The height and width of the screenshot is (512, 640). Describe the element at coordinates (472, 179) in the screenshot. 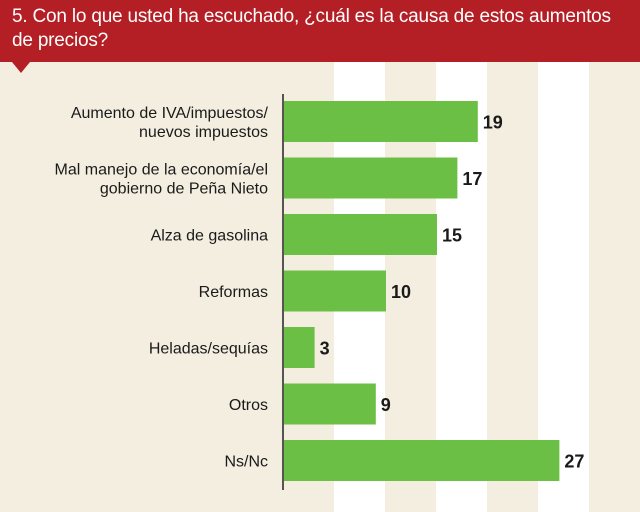

I see `value-label: 17` at that location.